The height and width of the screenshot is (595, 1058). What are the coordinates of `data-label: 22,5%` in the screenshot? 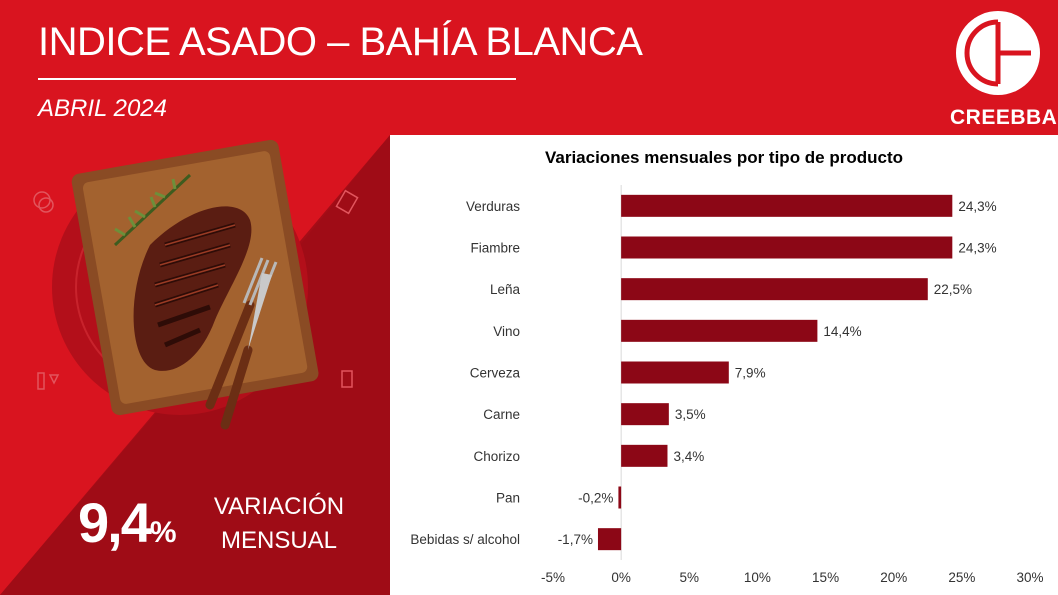 It's located at (953, 289).